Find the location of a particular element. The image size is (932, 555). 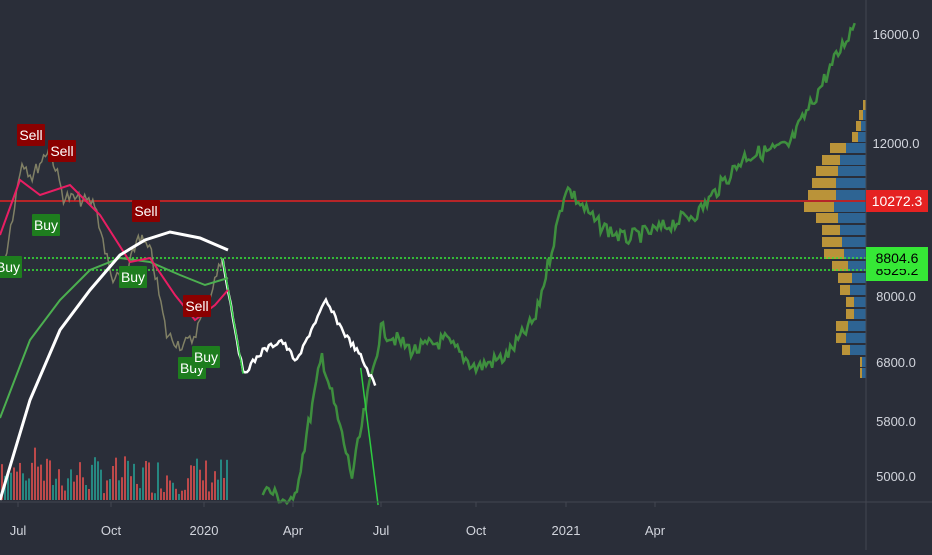

support_upper-label-box is located at coordinates (897, 258).